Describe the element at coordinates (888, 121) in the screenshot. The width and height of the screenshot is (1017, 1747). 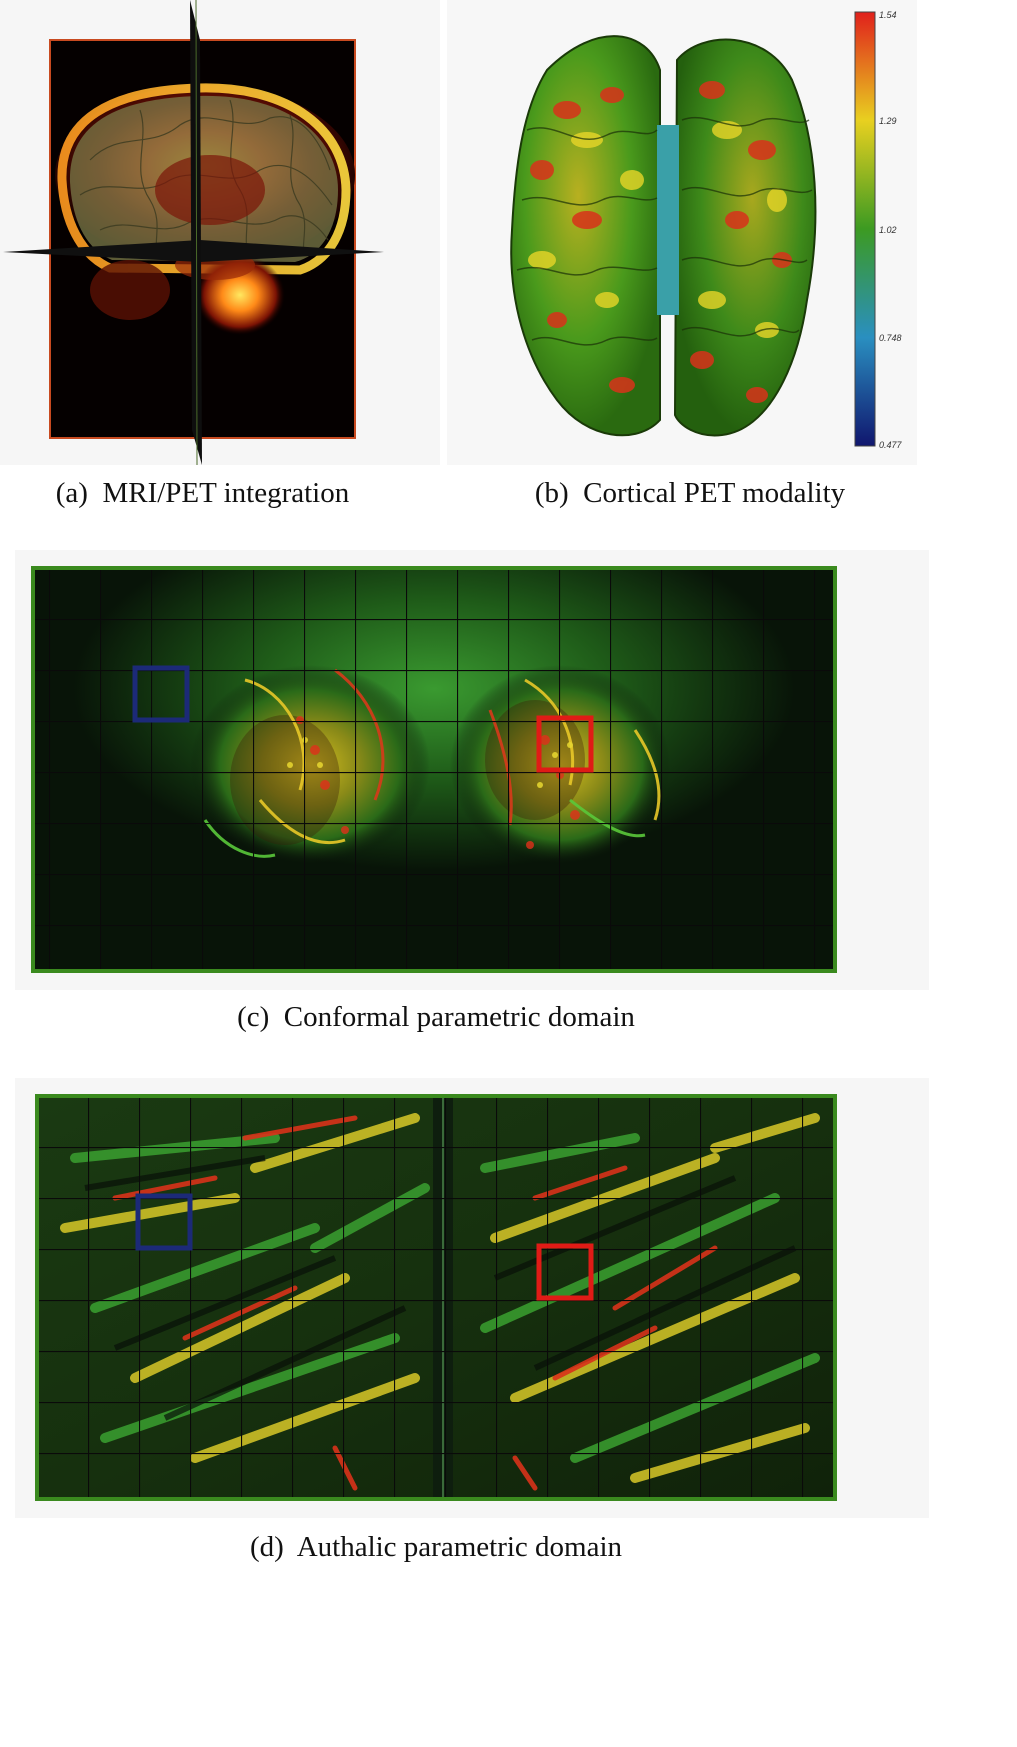
I see `colorbar-tick-2: 1.29` at that location.